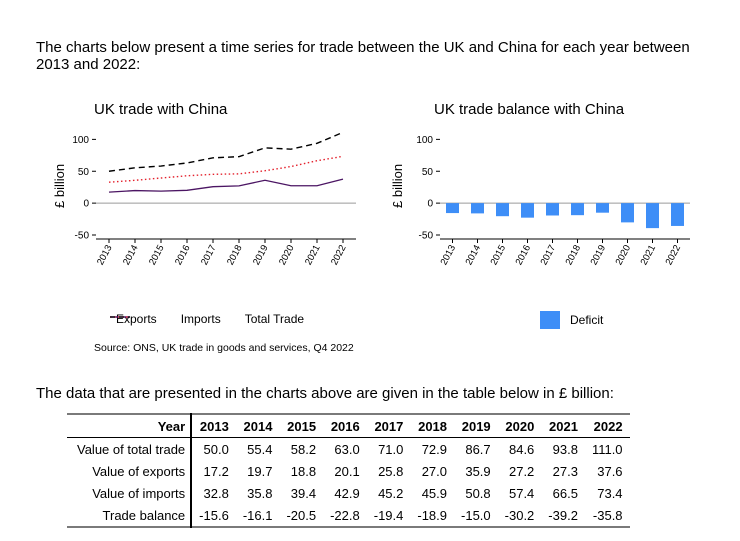 The width and height of the screenshot is (740, 541). Describe the element at coordinates (521, 493) in the screenshot. I see `table-cell: 57.4` at that location.